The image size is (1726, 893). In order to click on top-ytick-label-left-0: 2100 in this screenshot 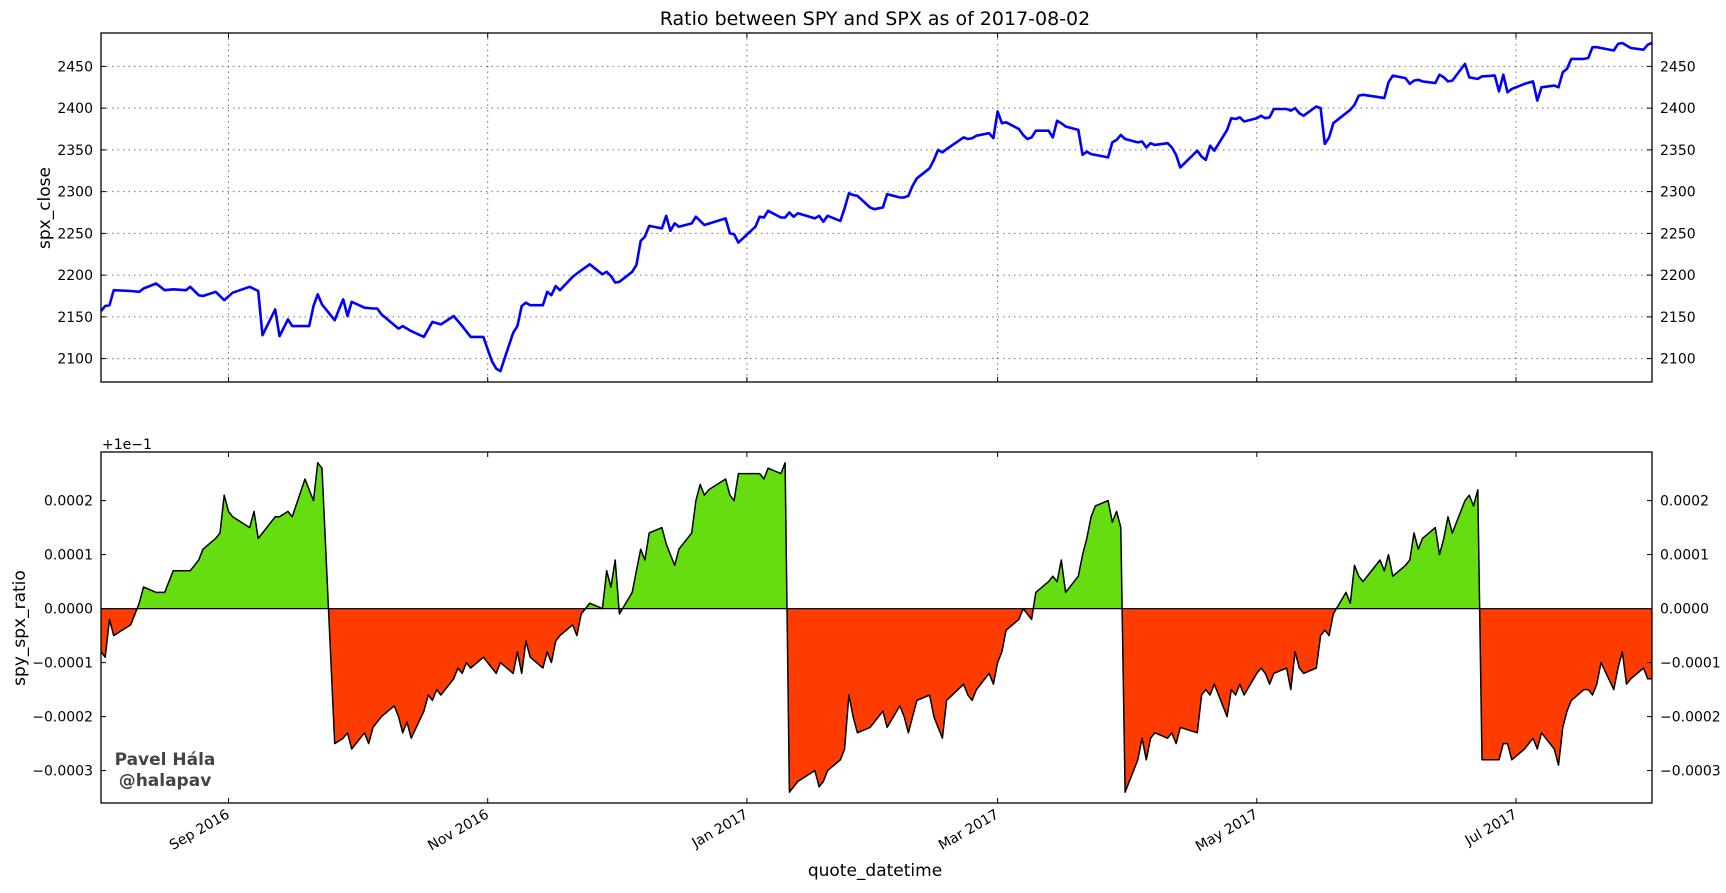, I will do `click(75, 360)`.